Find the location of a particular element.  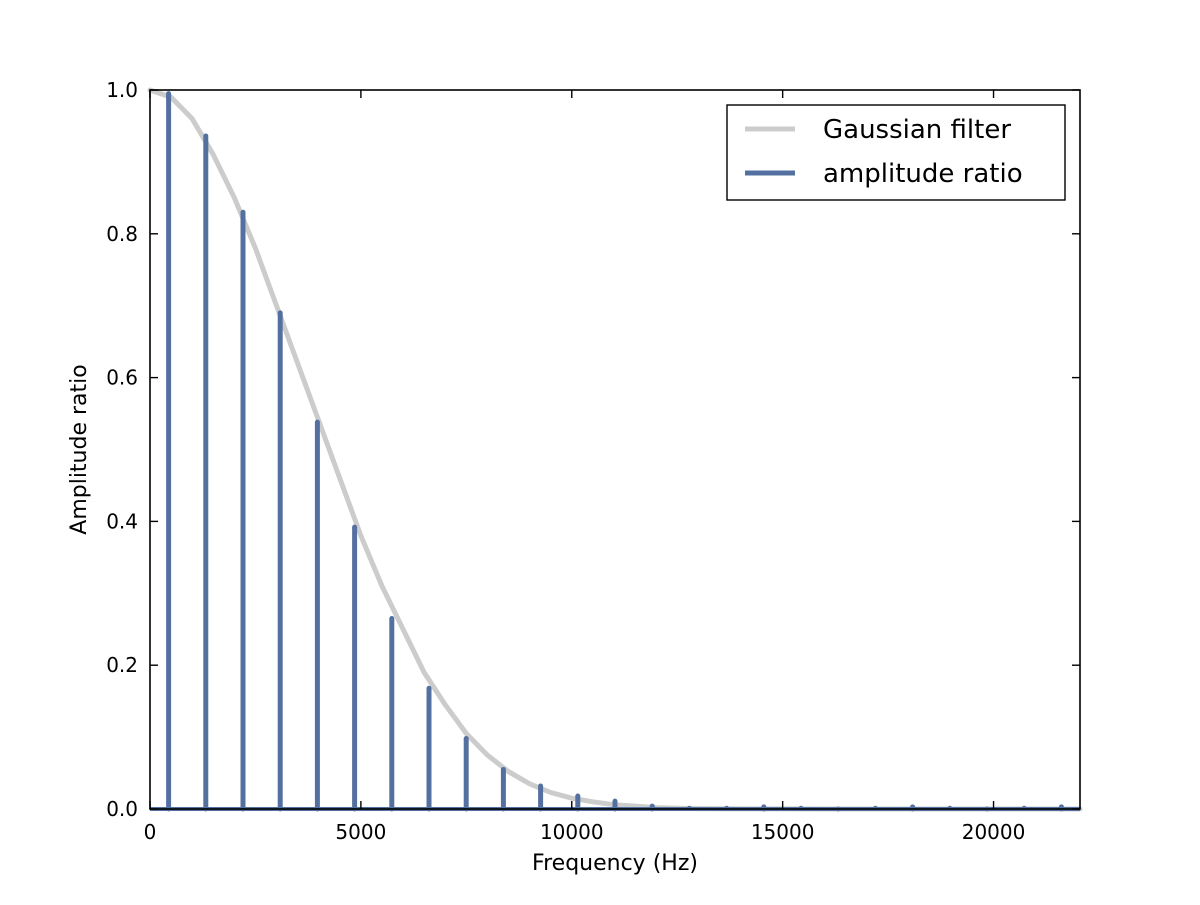

legend: Gaussian filter amplitude ratio is located at coordinates (896, 152).